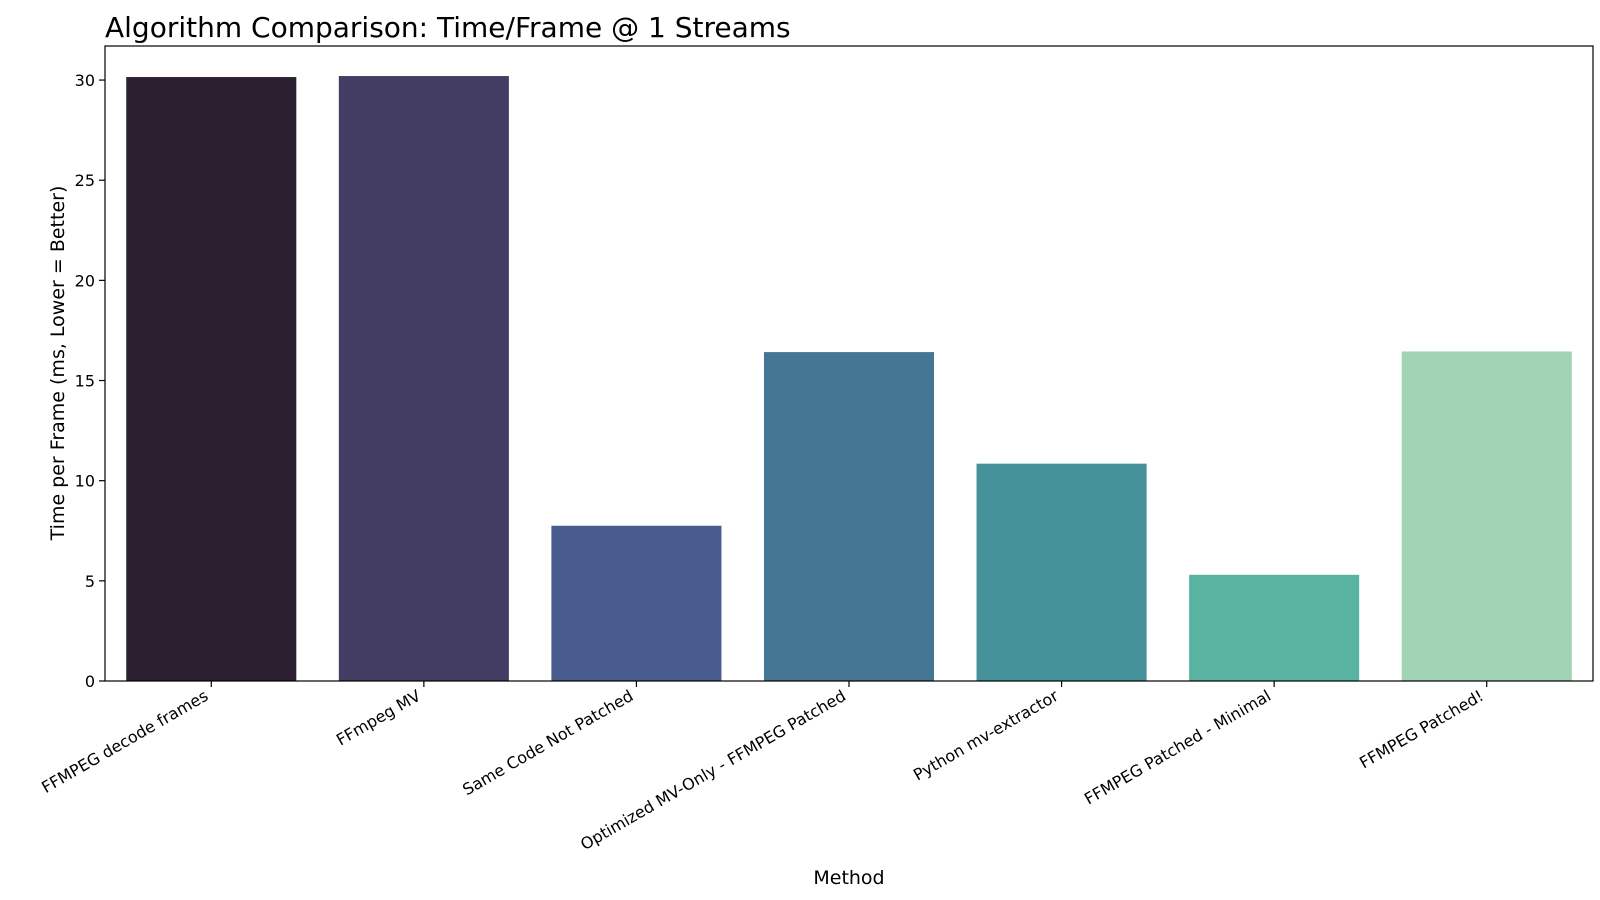 The width and height of the screenshot is (1600, 900). What do you see at coordinates (124, 741) in the screenshot?
I see `x-tick-label: FFMPEG decode frames` at bounding box center [124, 741].